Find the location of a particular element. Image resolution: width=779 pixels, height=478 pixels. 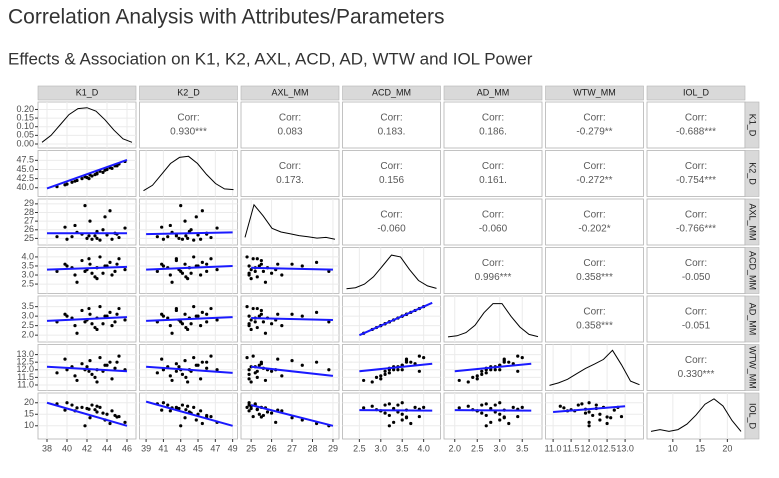

corr-value: -0.202* is located at coordinates (594, 229).